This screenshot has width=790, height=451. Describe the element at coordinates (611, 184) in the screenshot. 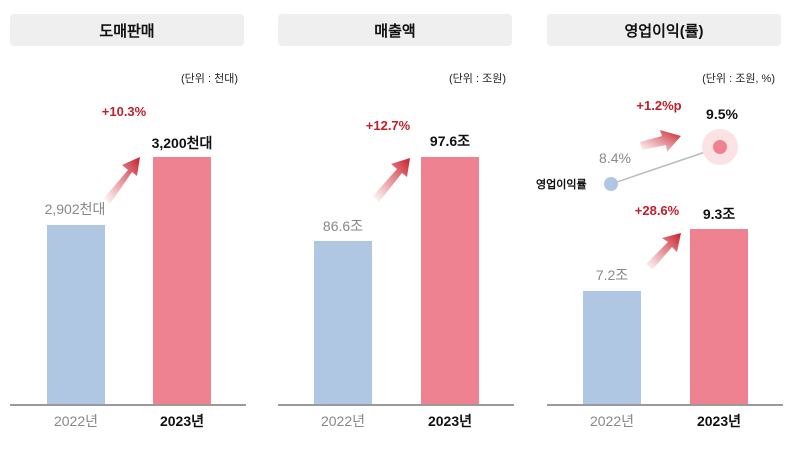

I see `margin-point-2022` at that location.